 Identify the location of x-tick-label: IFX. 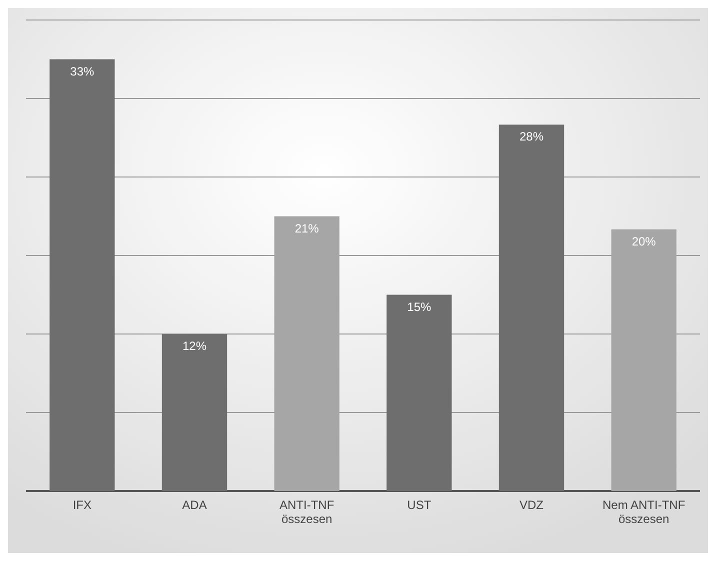
(82, 505).